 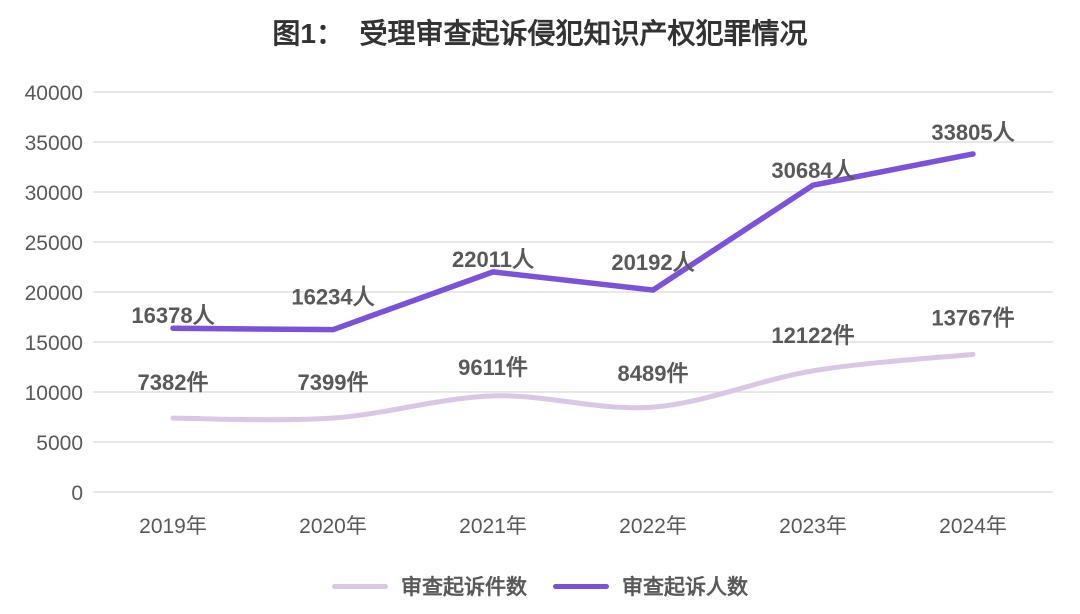 What do you see at coordinates (464, 587) in the screenshot?
I see `legend-label-cases: 审查起诉件数` at bounding box center [464, 587].